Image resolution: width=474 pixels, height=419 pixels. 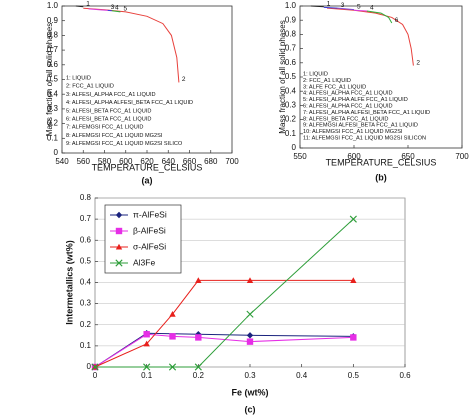 I want to click on x-tick-label: 0.4, so click(x=302, y=375).